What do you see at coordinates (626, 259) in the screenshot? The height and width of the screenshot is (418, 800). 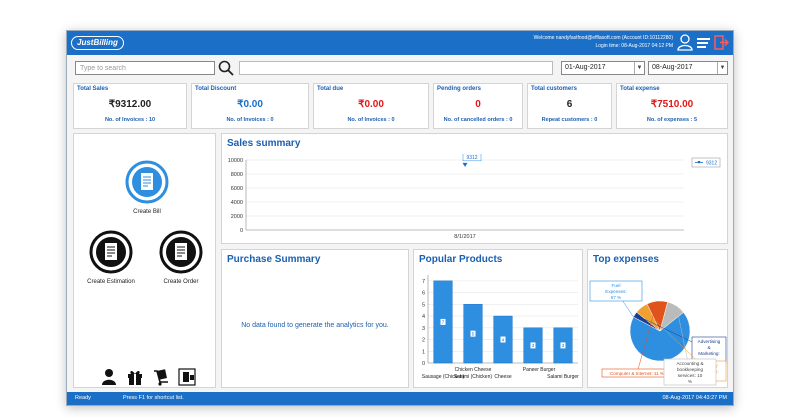 I see `top-expenses-title: Top expenses` at bounding box center [626, 259].